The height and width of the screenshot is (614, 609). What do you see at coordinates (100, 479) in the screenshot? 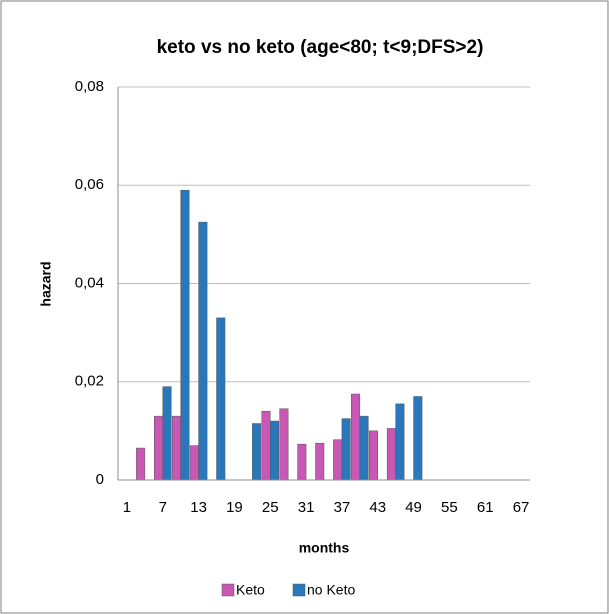
I see `y-tick-label: 0` at bounding box center [100, 479].